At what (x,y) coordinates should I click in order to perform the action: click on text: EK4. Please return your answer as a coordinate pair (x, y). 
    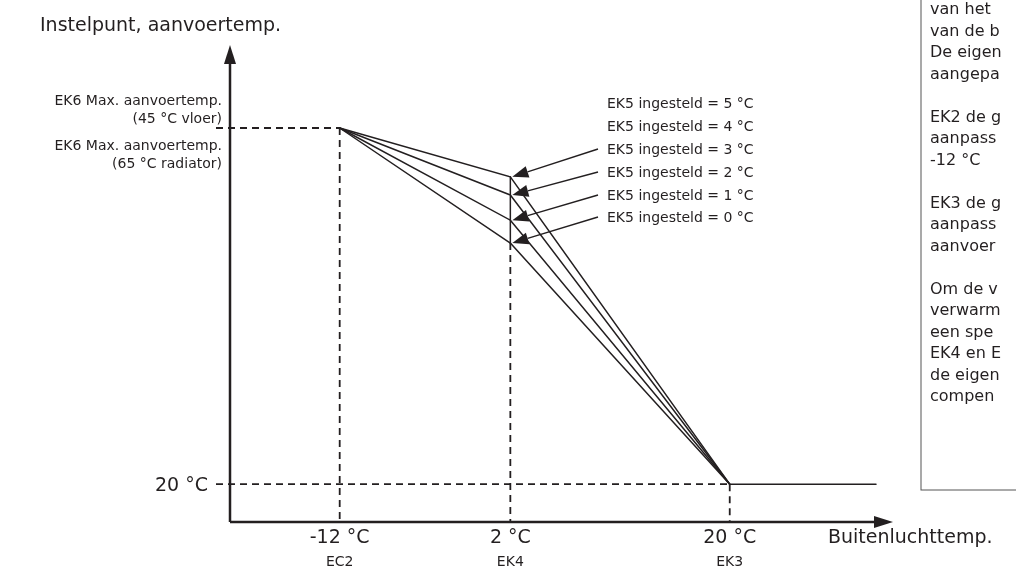
    Looking at the image, I should click on (510, 561).